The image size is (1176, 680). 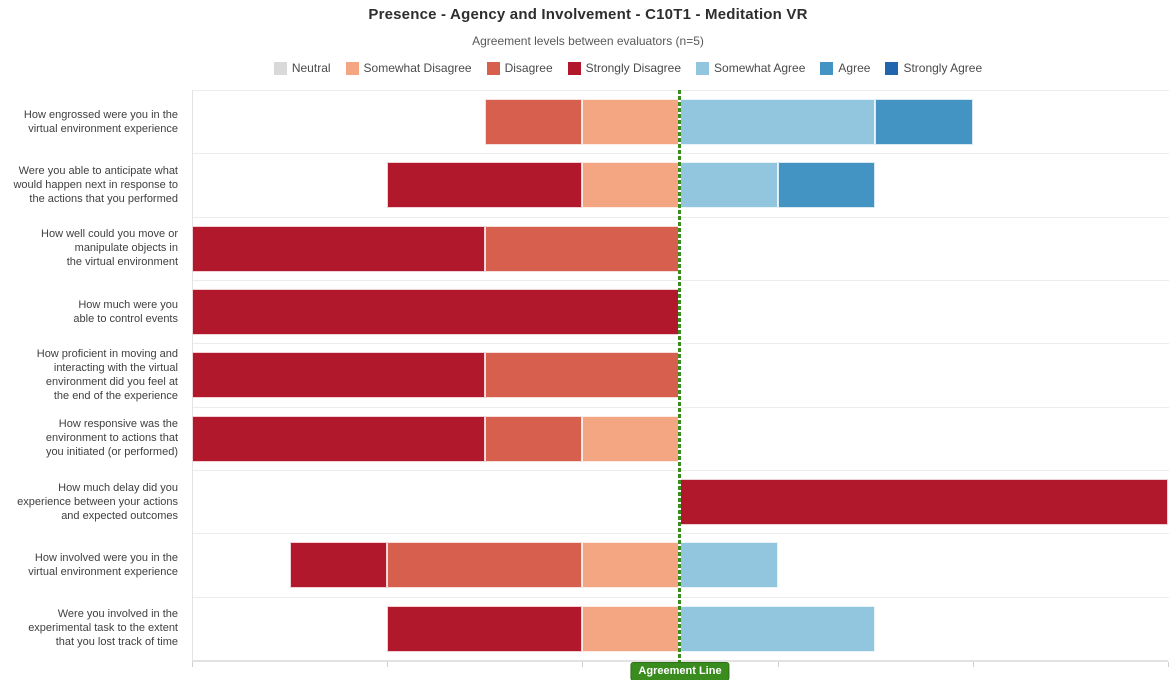 What do you see at coordinates (528, 68) in the screenshot?
I see `legend-label: Disagree` at bounding box center [528, 68].